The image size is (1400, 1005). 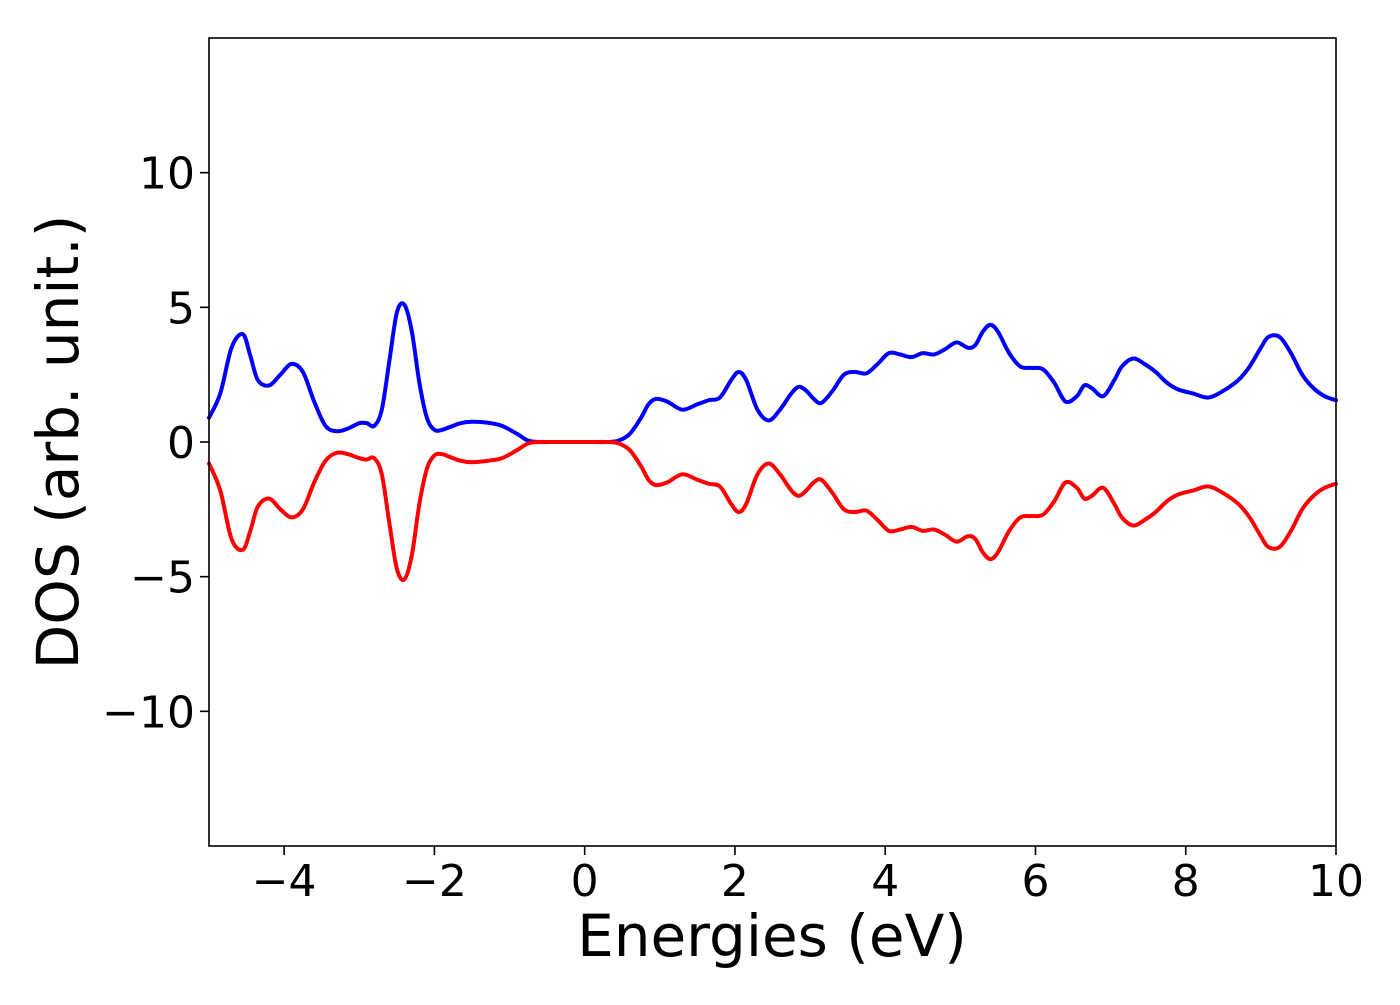 What do you see at coordinates (181, 443) in the screenshot?
I see `y-tick-label: 0` at bounding box center [181, 443].